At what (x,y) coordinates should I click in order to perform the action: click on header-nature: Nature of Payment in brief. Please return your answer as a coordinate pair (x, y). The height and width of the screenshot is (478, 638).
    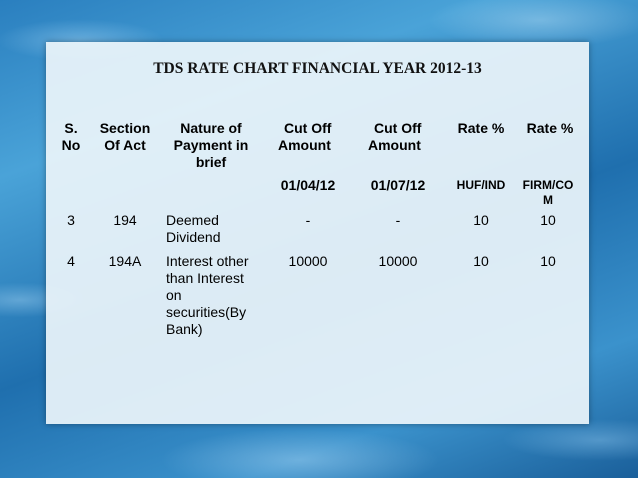
    Looking at the image, I should click on (211, 145).